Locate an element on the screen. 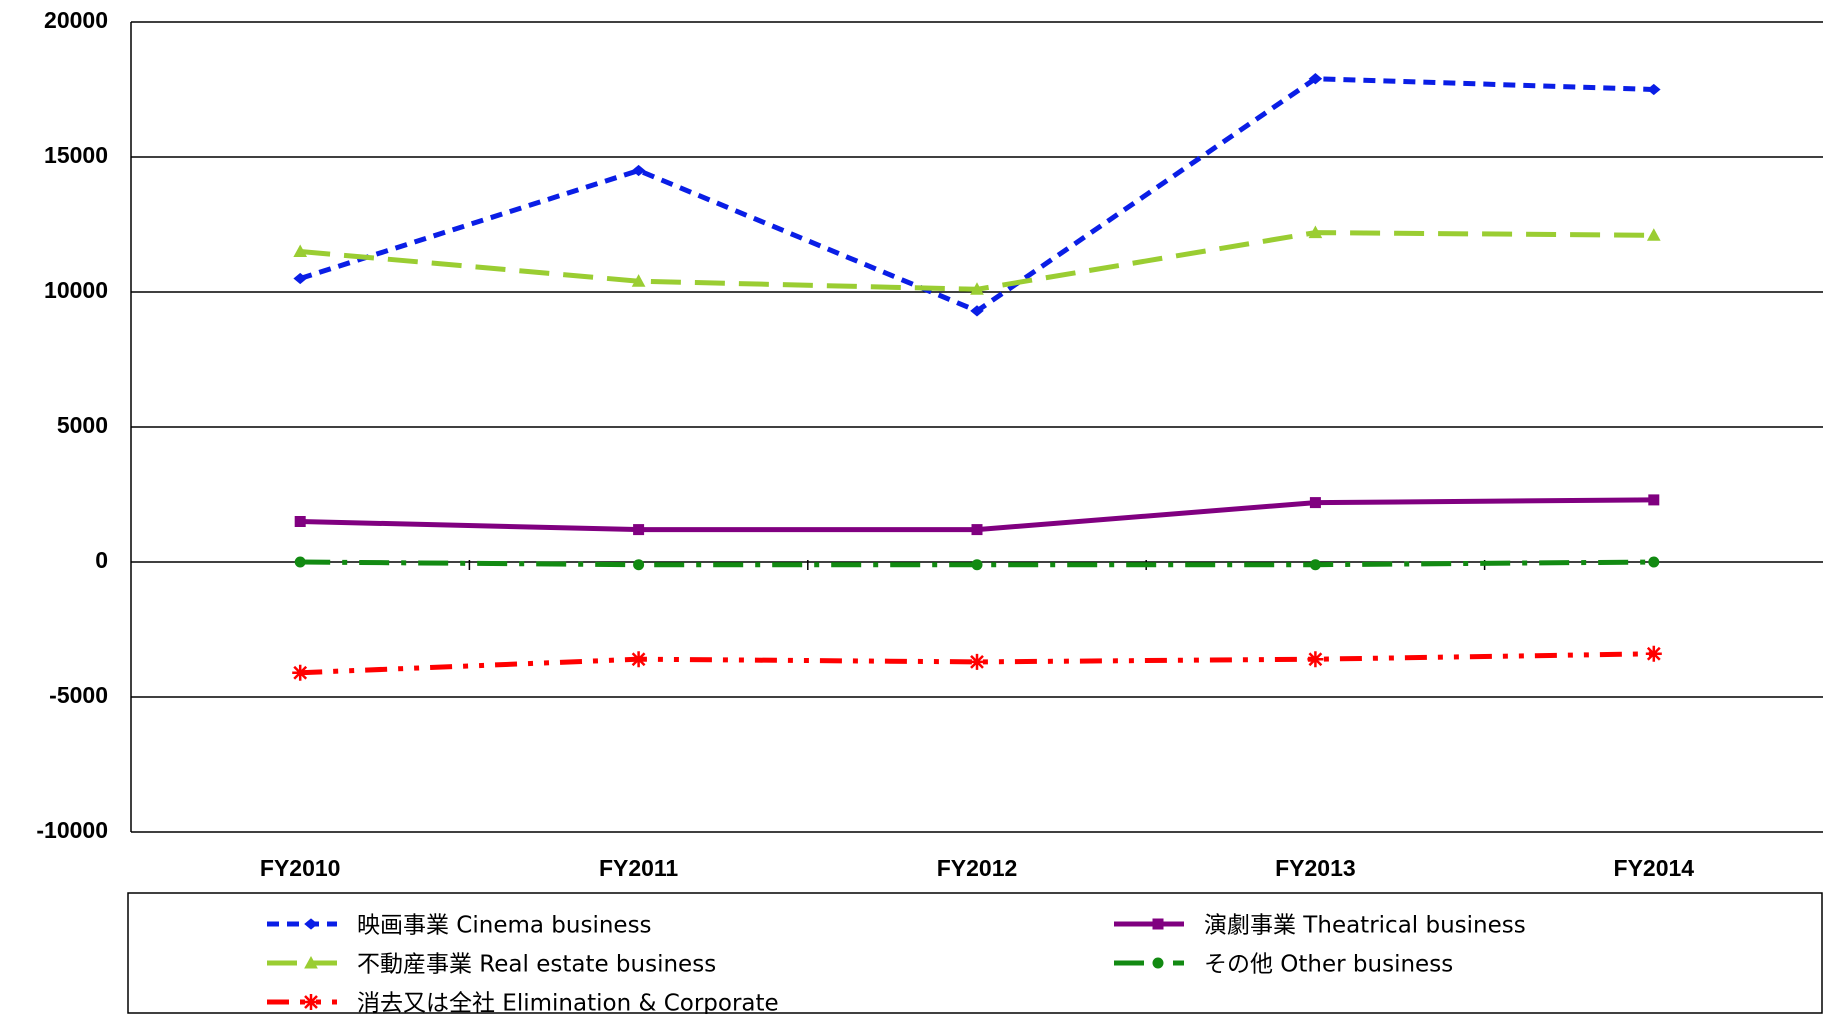 The height and width of the screenshot is (1014, 1823). y-tick-label: 5000 is located at coordinates (82, 425).